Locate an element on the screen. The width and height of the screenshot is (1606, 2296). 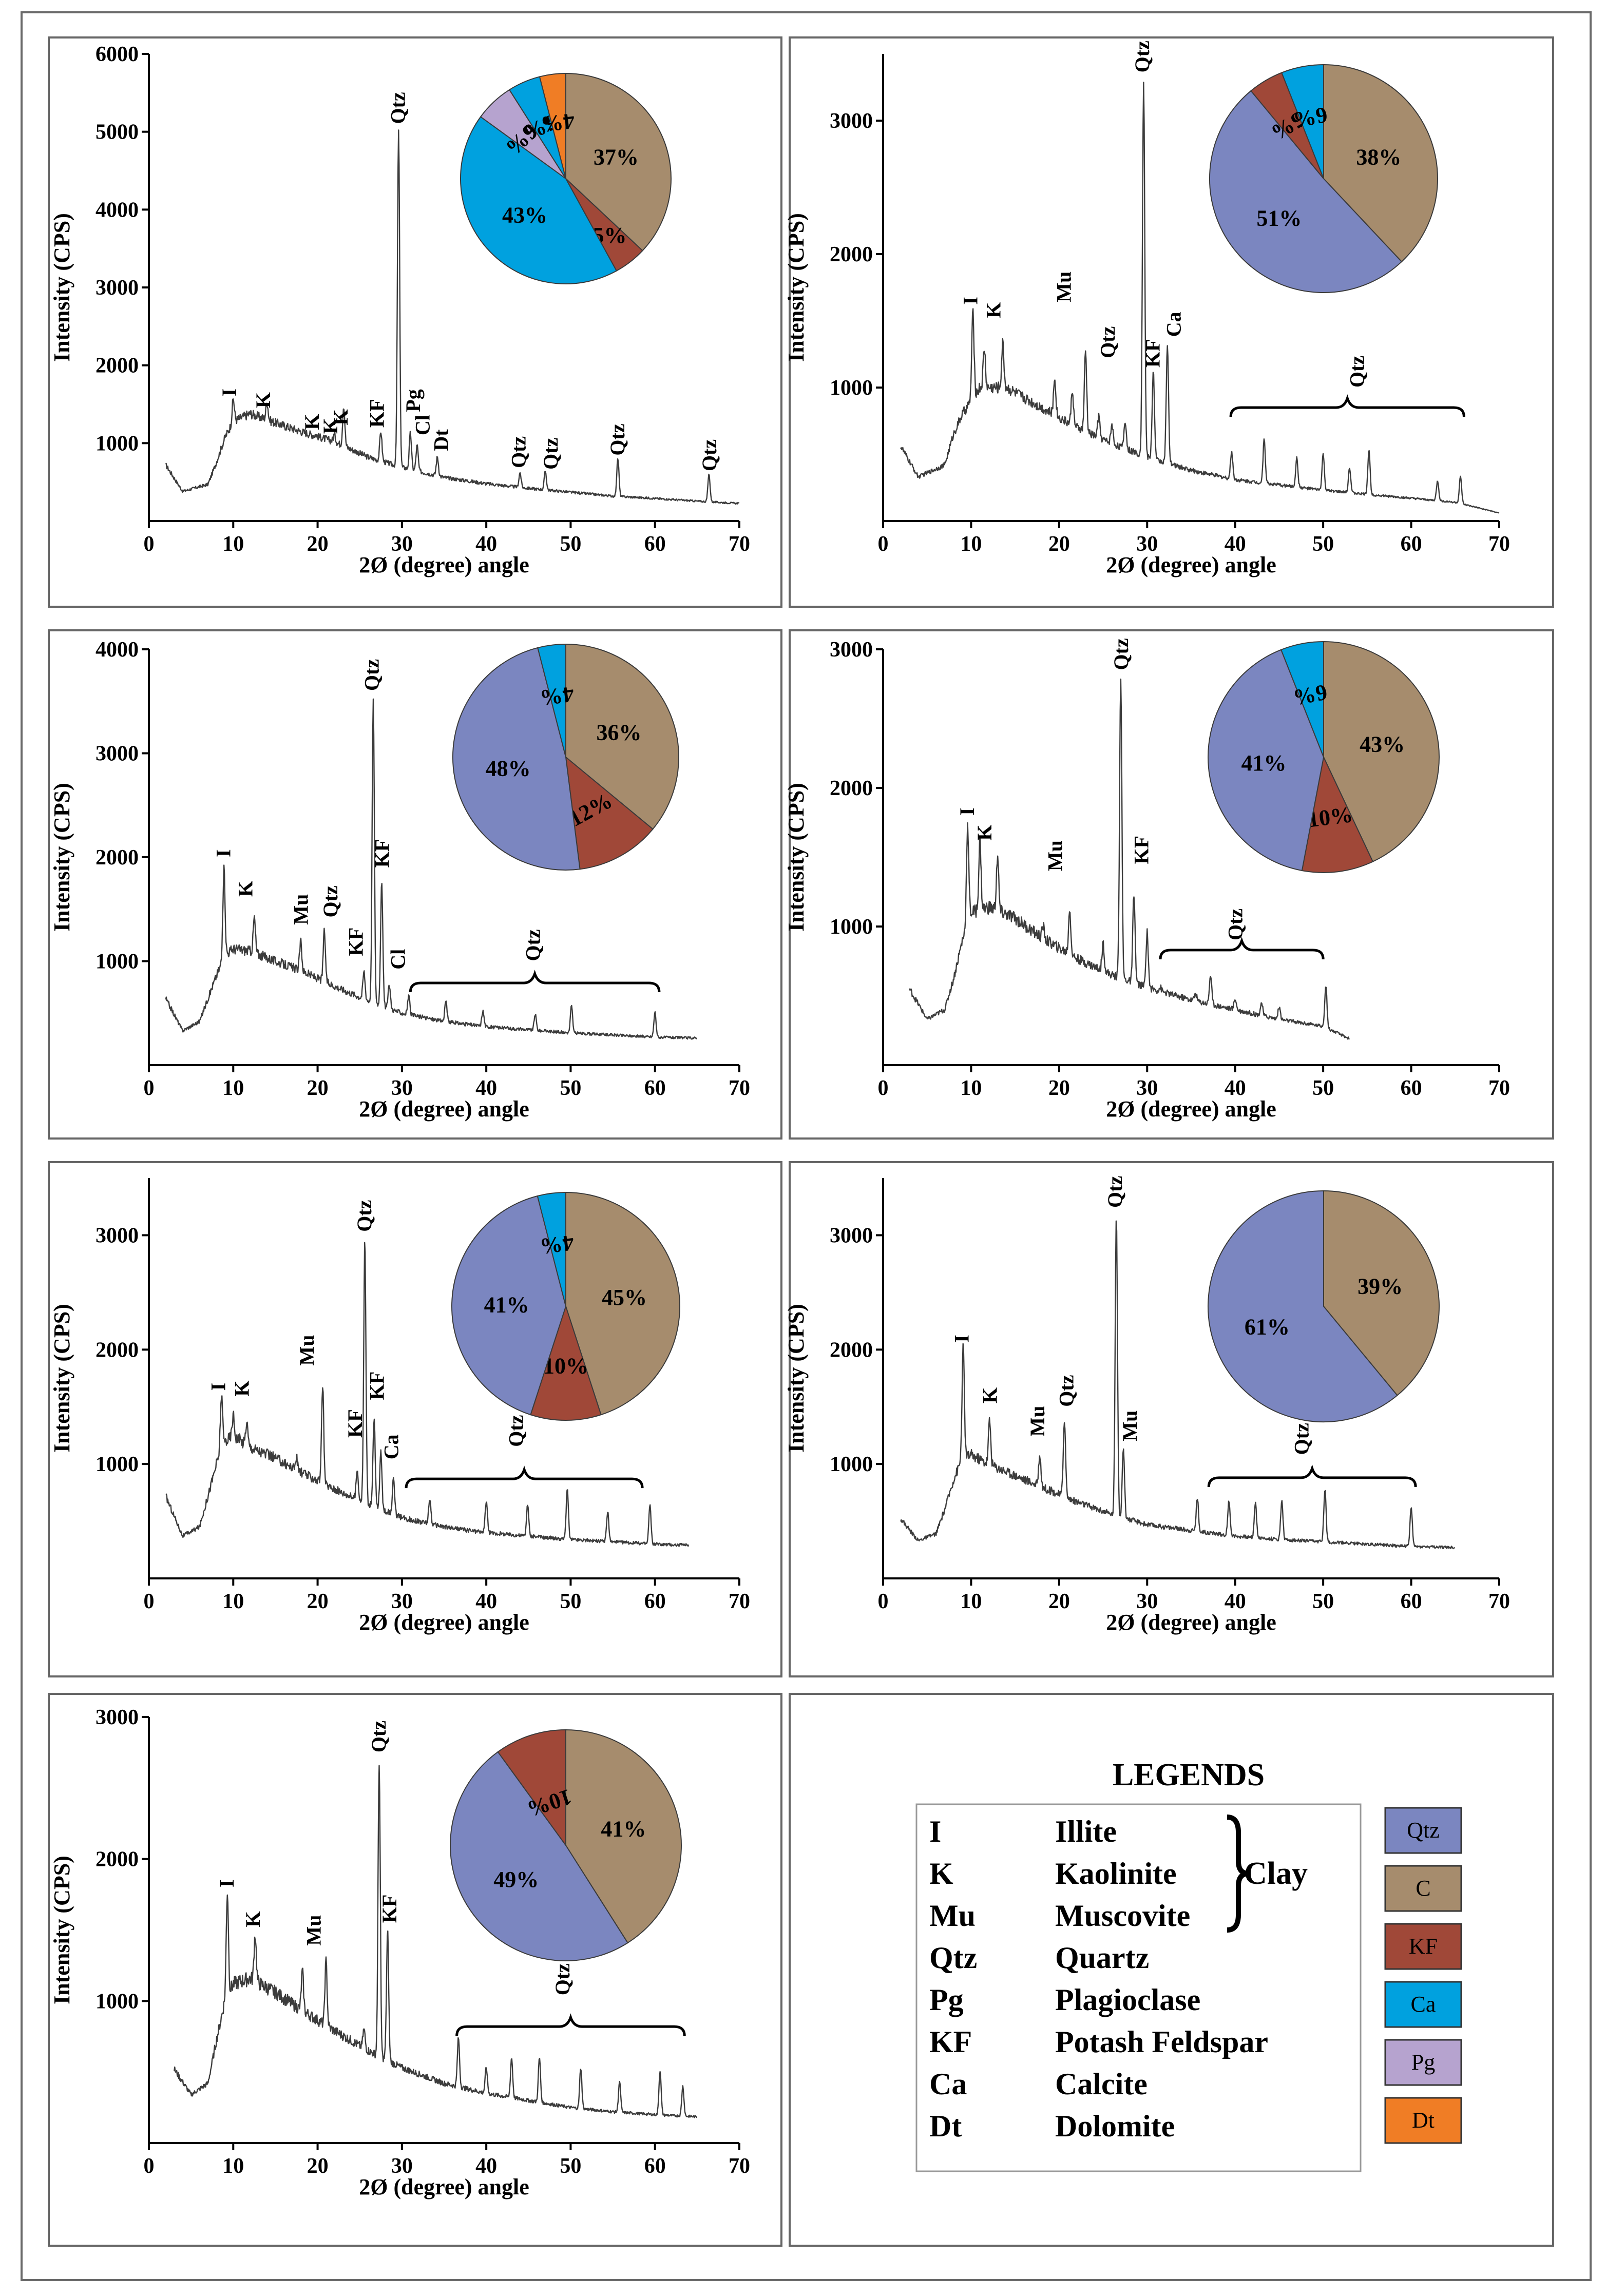
legend-mineral-name: Kaolinite is located at coordinates (1116, 1873).